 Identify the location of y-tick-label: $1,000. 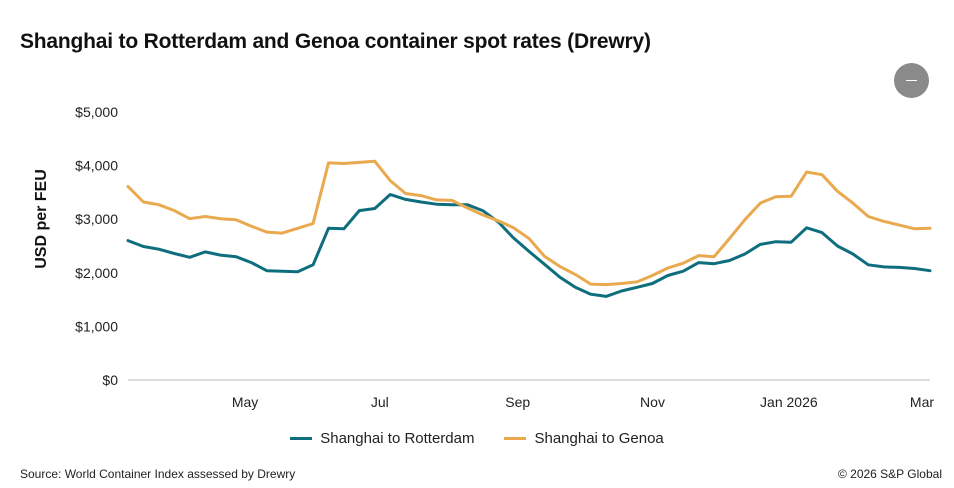
(96, 326).